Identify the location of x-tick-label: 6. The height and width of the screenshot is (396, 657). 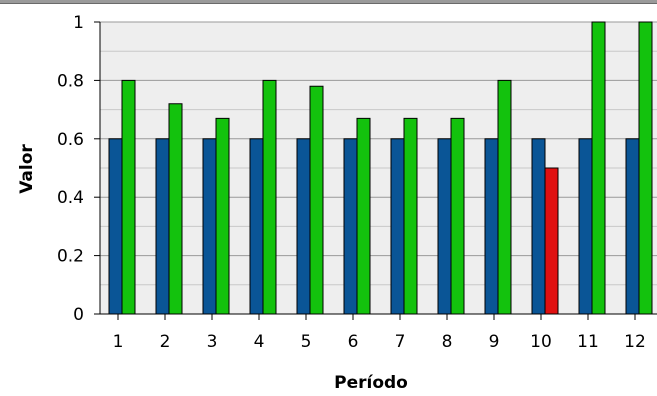
(353, 342).